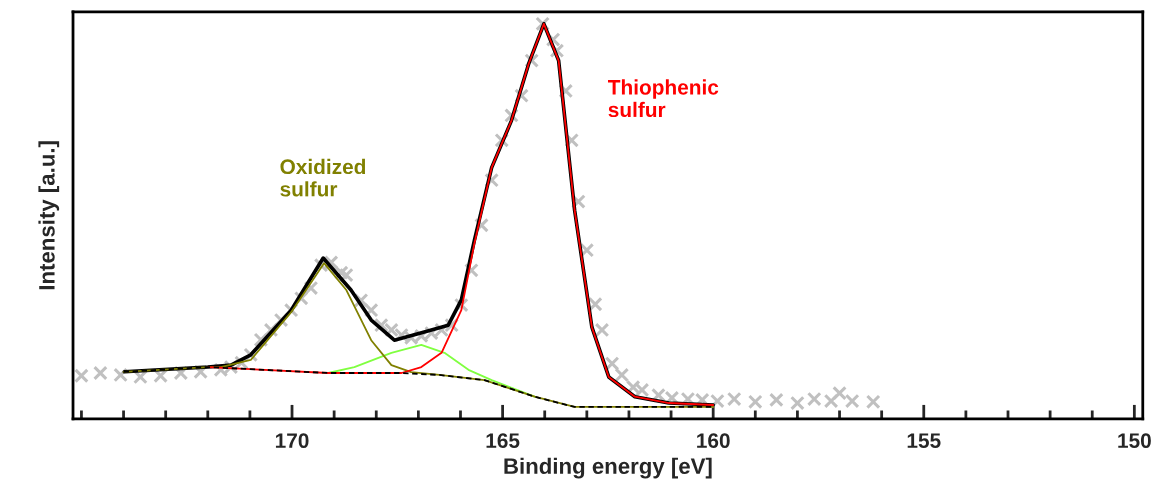 The height and width of the screenshot is (498, 1159). Describe the element at coordinates (1134, 441) in the screenshot. I see `x-tick-label: 150` at that location.